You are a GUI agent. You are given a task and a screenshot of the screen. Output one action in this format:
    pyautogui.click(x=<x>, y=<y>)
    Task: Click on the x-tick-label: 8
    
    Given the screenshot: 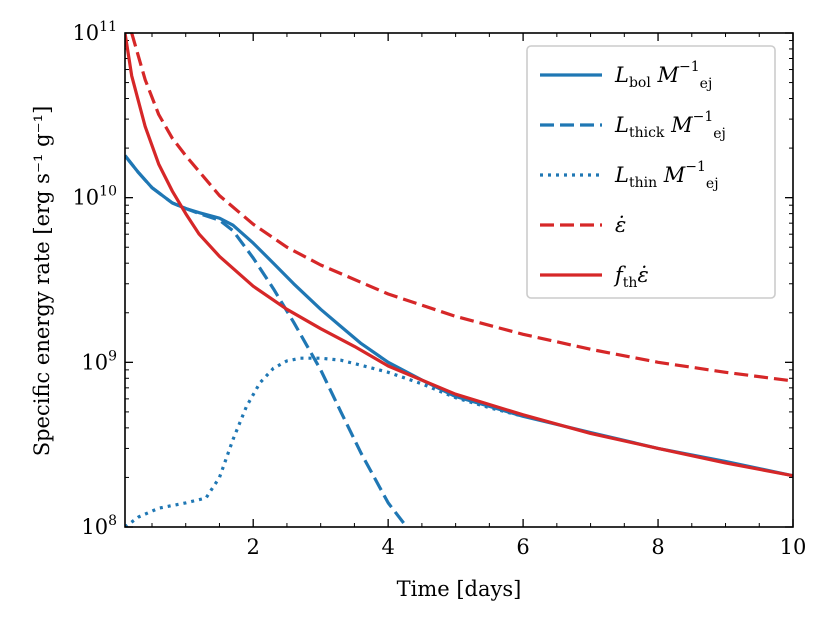 What is the action you would take?
    pyautogui.click(x=657, y=547)
    